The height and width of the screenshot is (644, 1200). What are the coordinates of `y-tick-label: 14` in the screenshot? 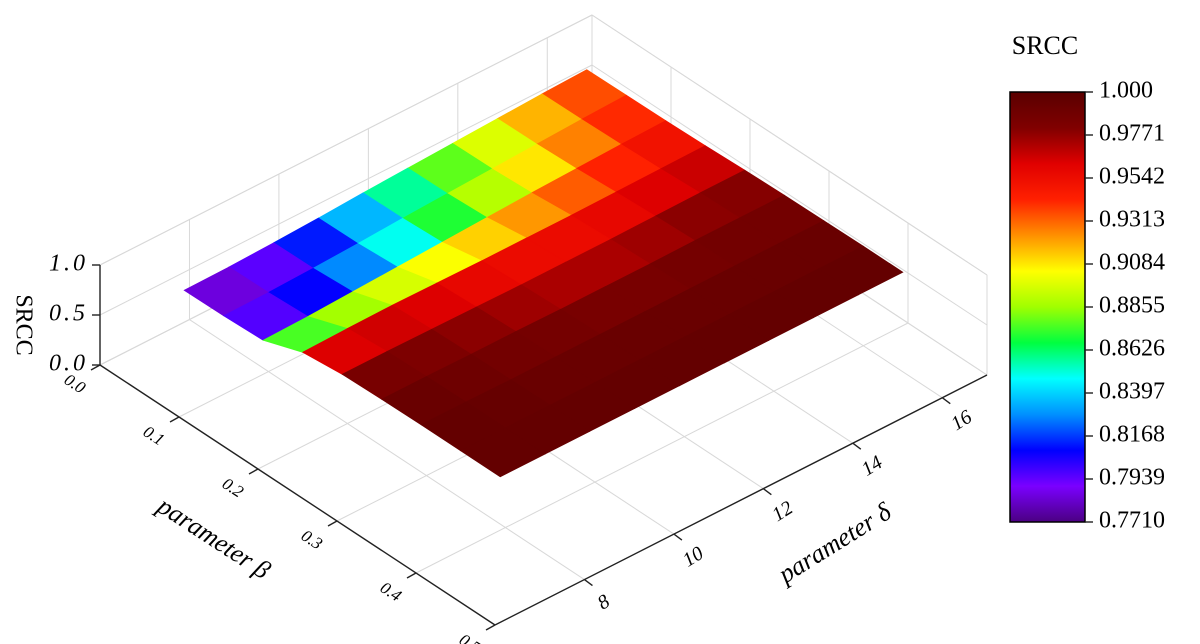 It's located at (872, 465).